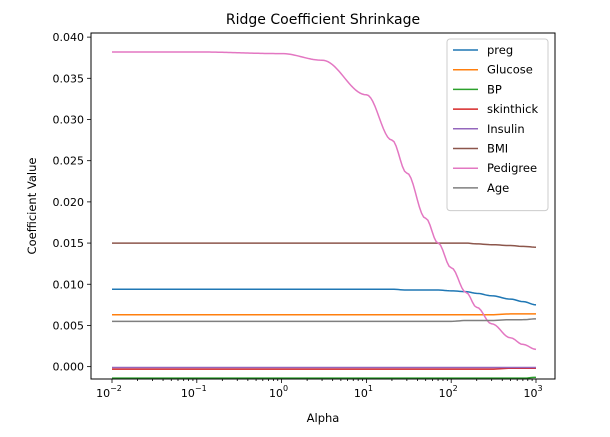 The height and width of the screenshot is (437, 610). Describe the element at coordinates (324, 314) in the screenshot. I see `series-line-glucose` at that location.